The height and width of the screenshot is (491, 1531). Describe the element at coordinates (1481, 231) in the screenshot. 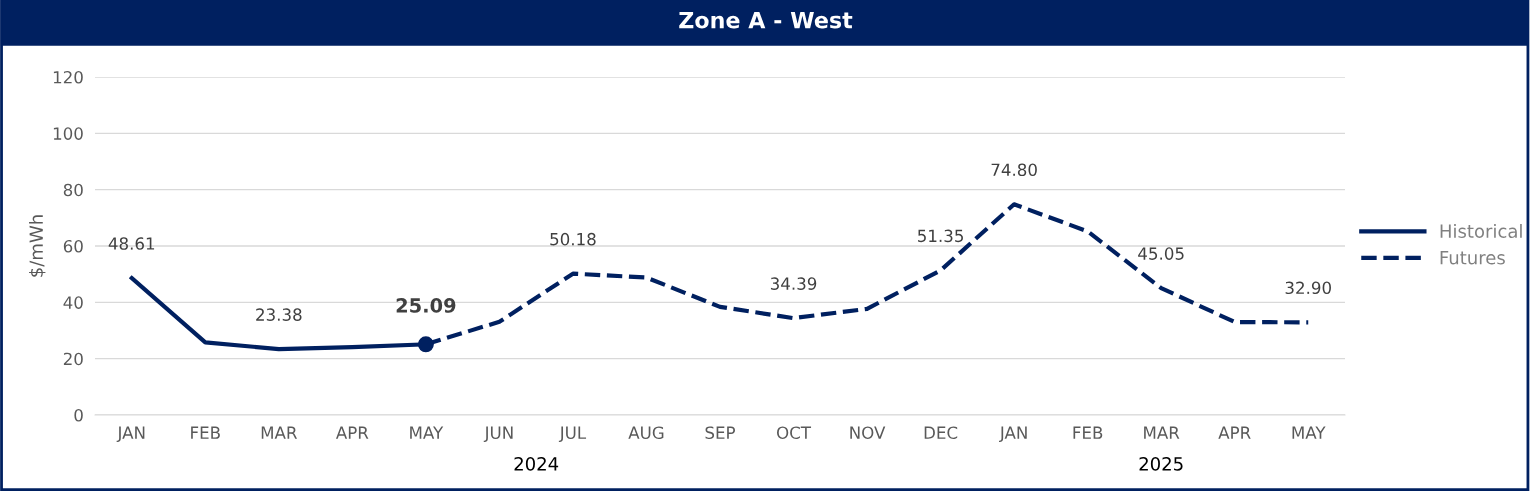

I see `legend-label: Historical` at that location.